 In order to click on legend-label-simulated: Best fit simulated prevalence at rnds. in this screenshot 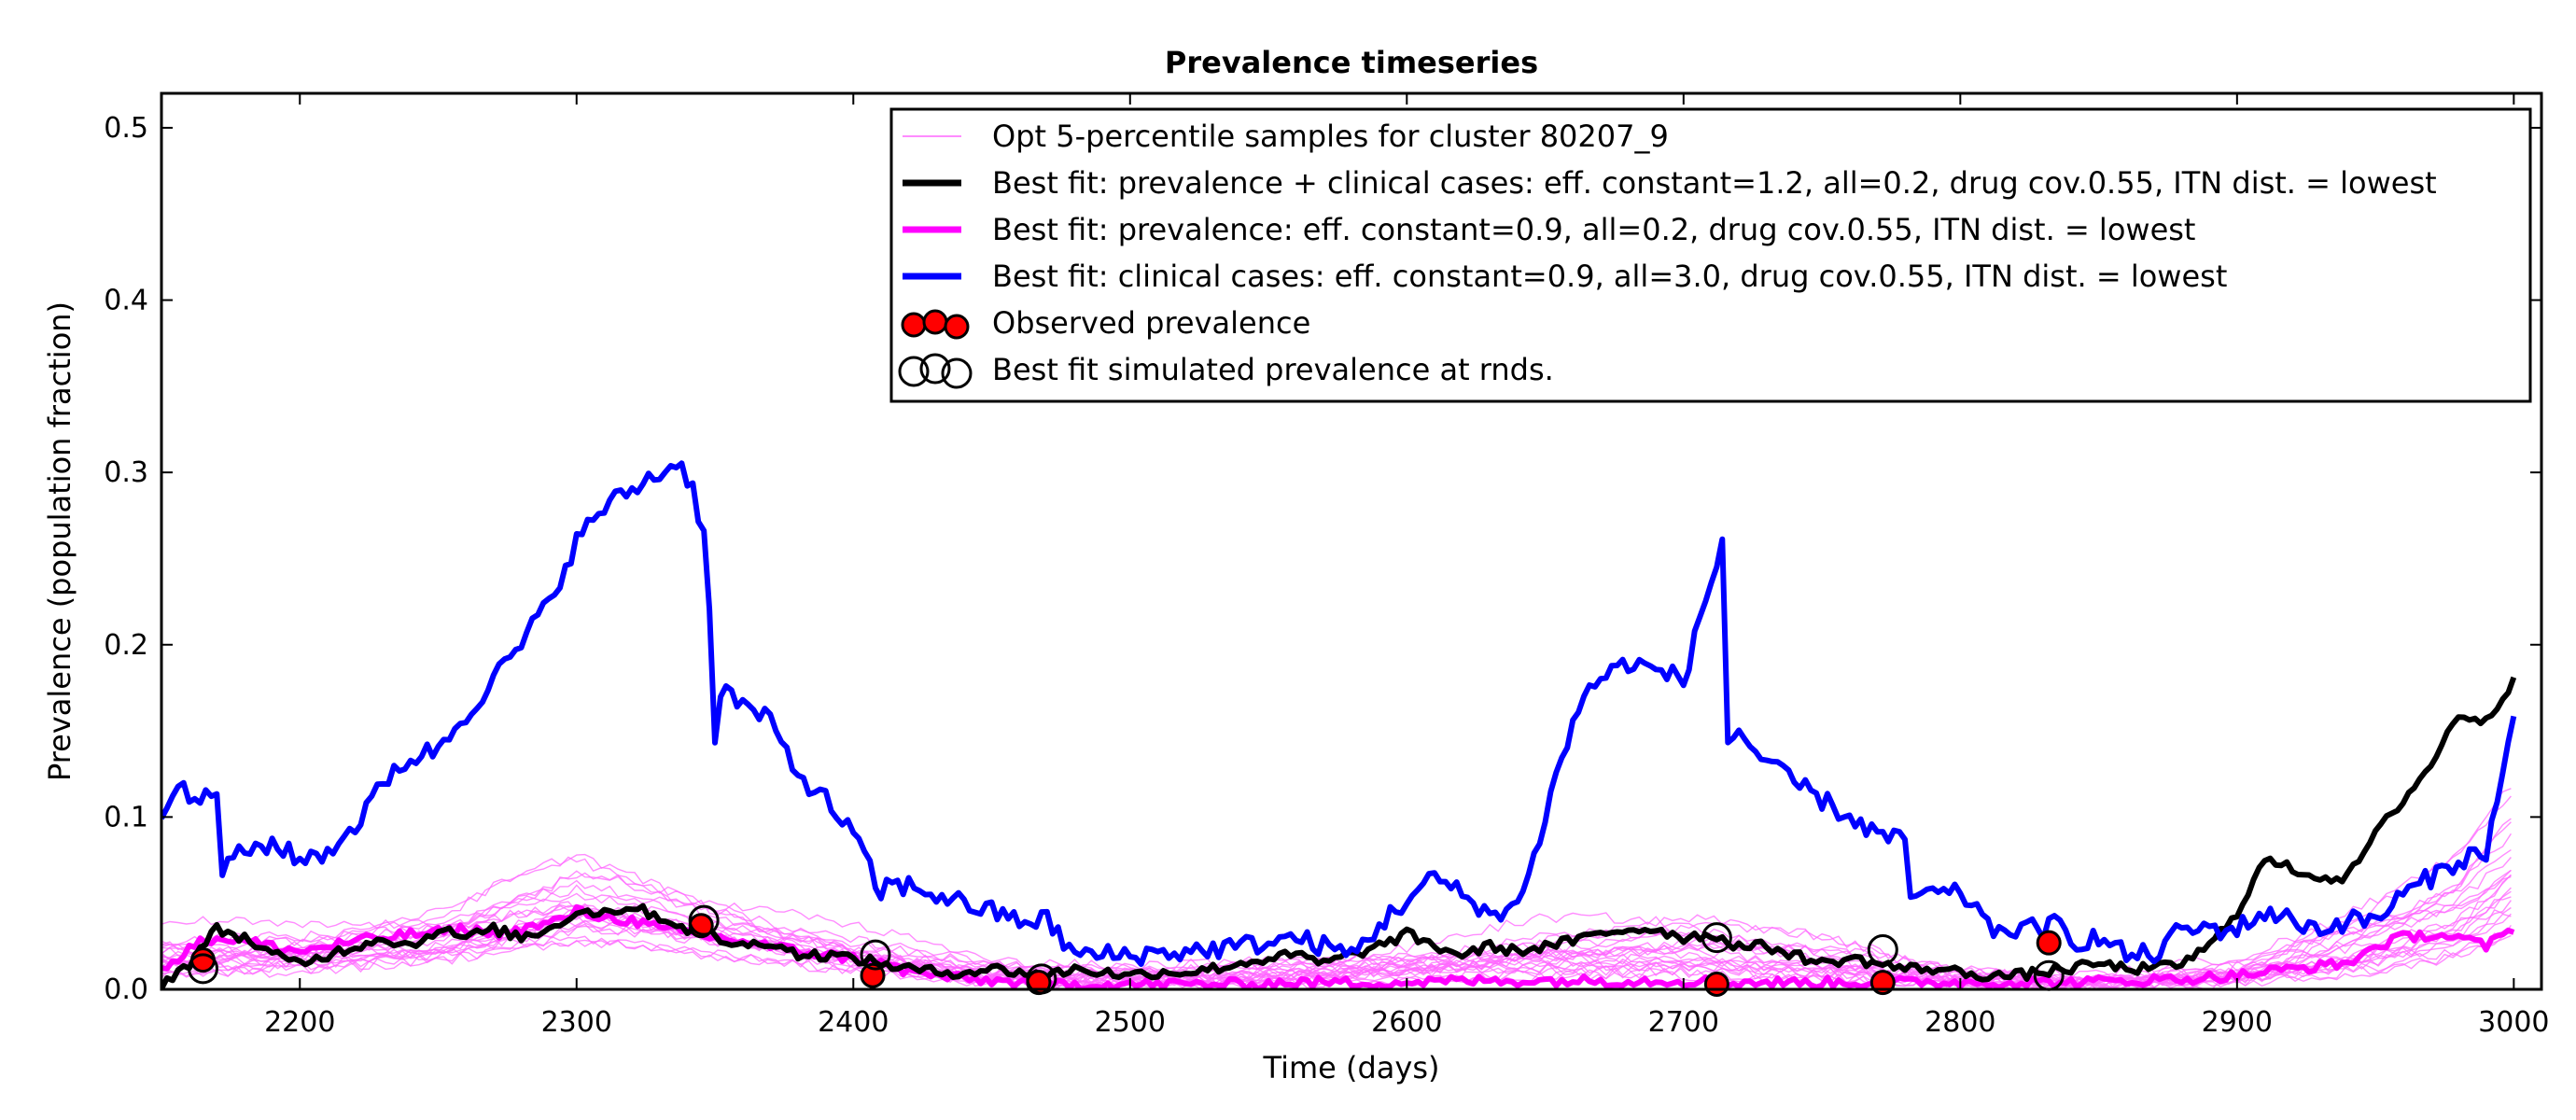, I will do `click(1273, 369)`.